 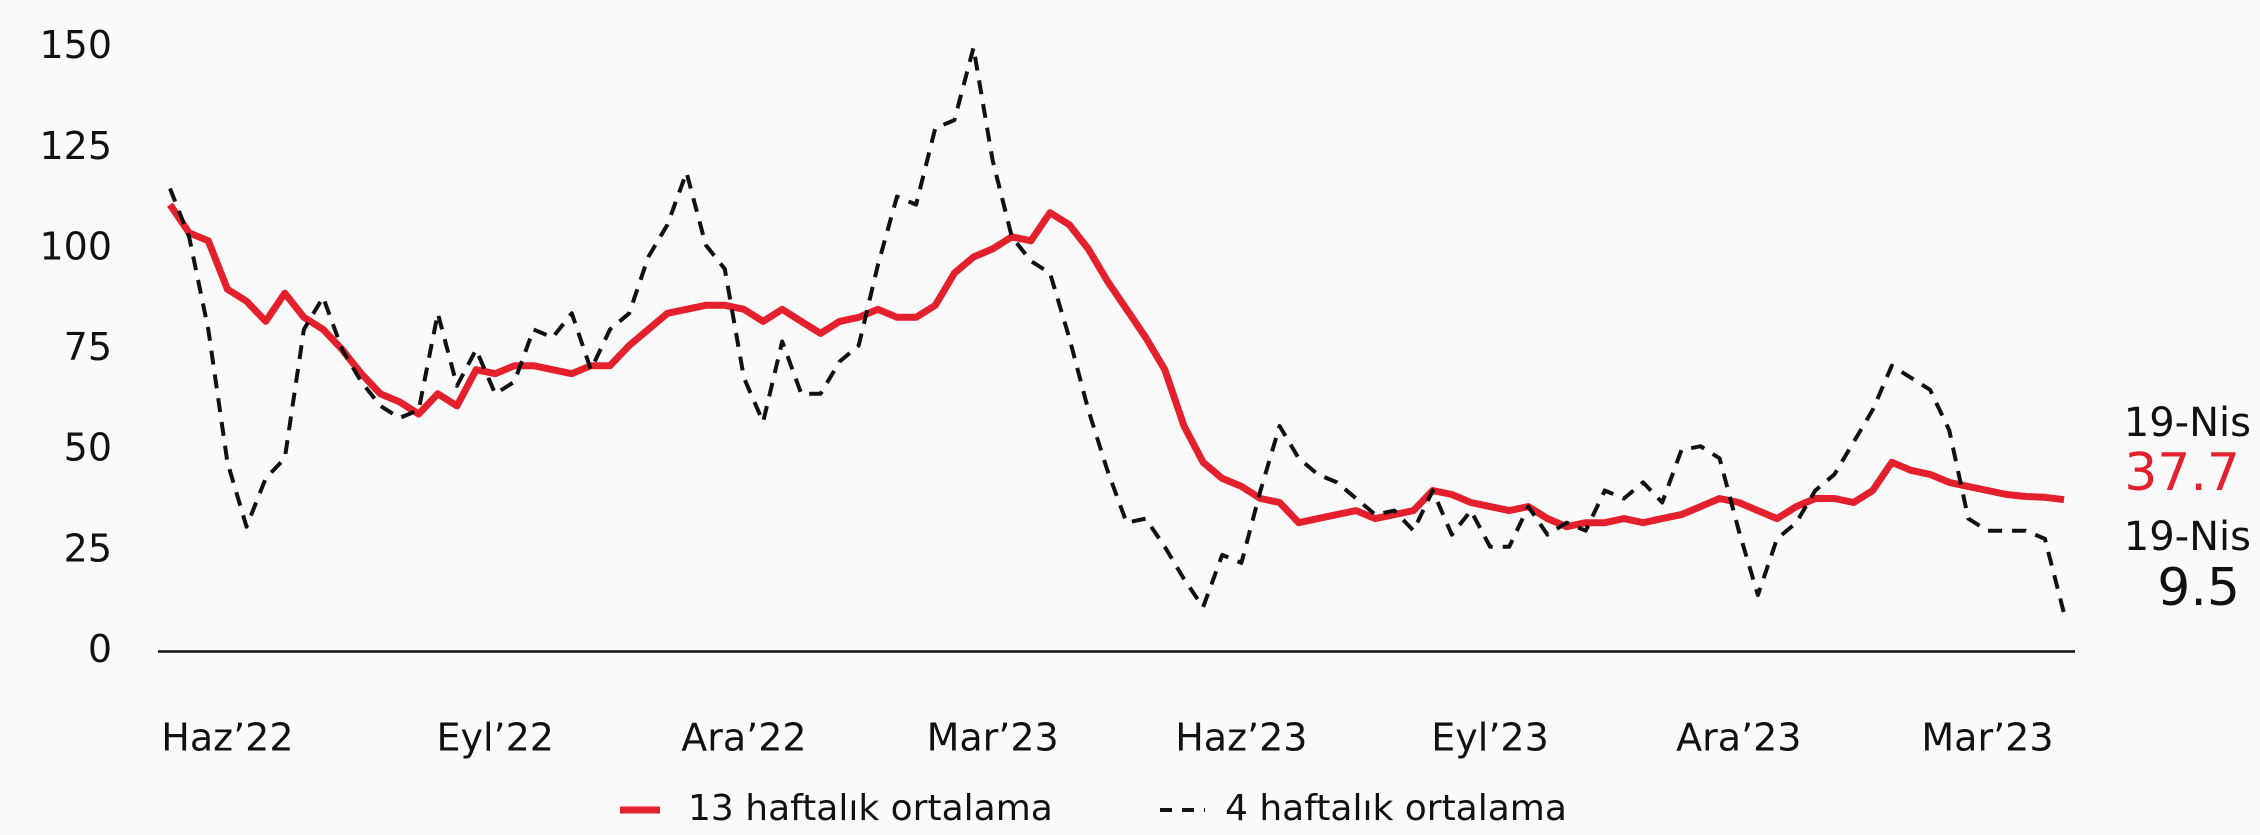 I want to click on x-tick-label: Eyl’23, so click(x=1490, y=738).